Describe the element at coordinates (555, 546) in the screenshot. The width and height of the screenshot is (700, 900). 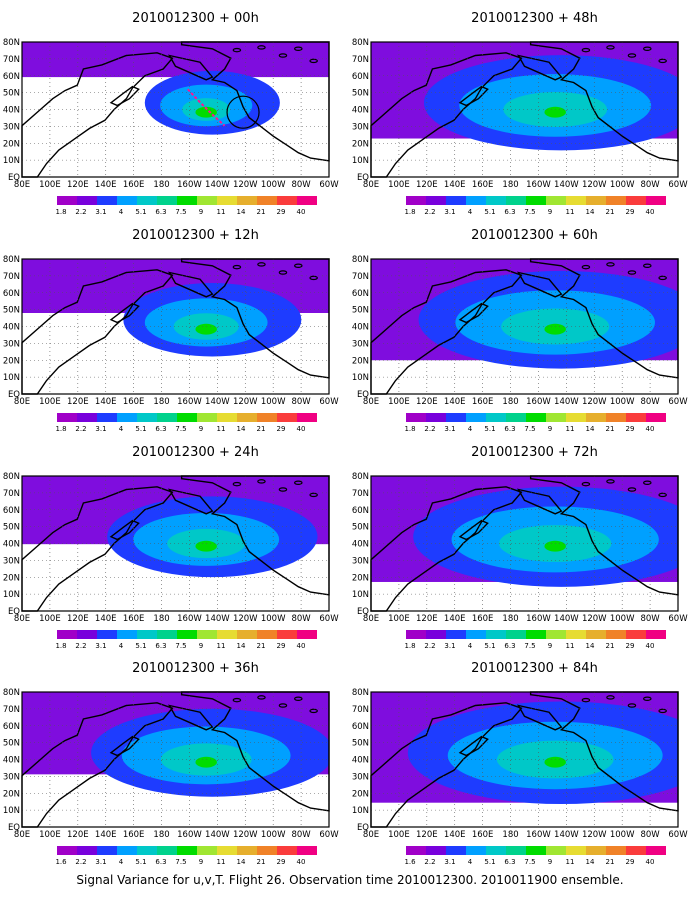
I see `variance-peak` at that location.